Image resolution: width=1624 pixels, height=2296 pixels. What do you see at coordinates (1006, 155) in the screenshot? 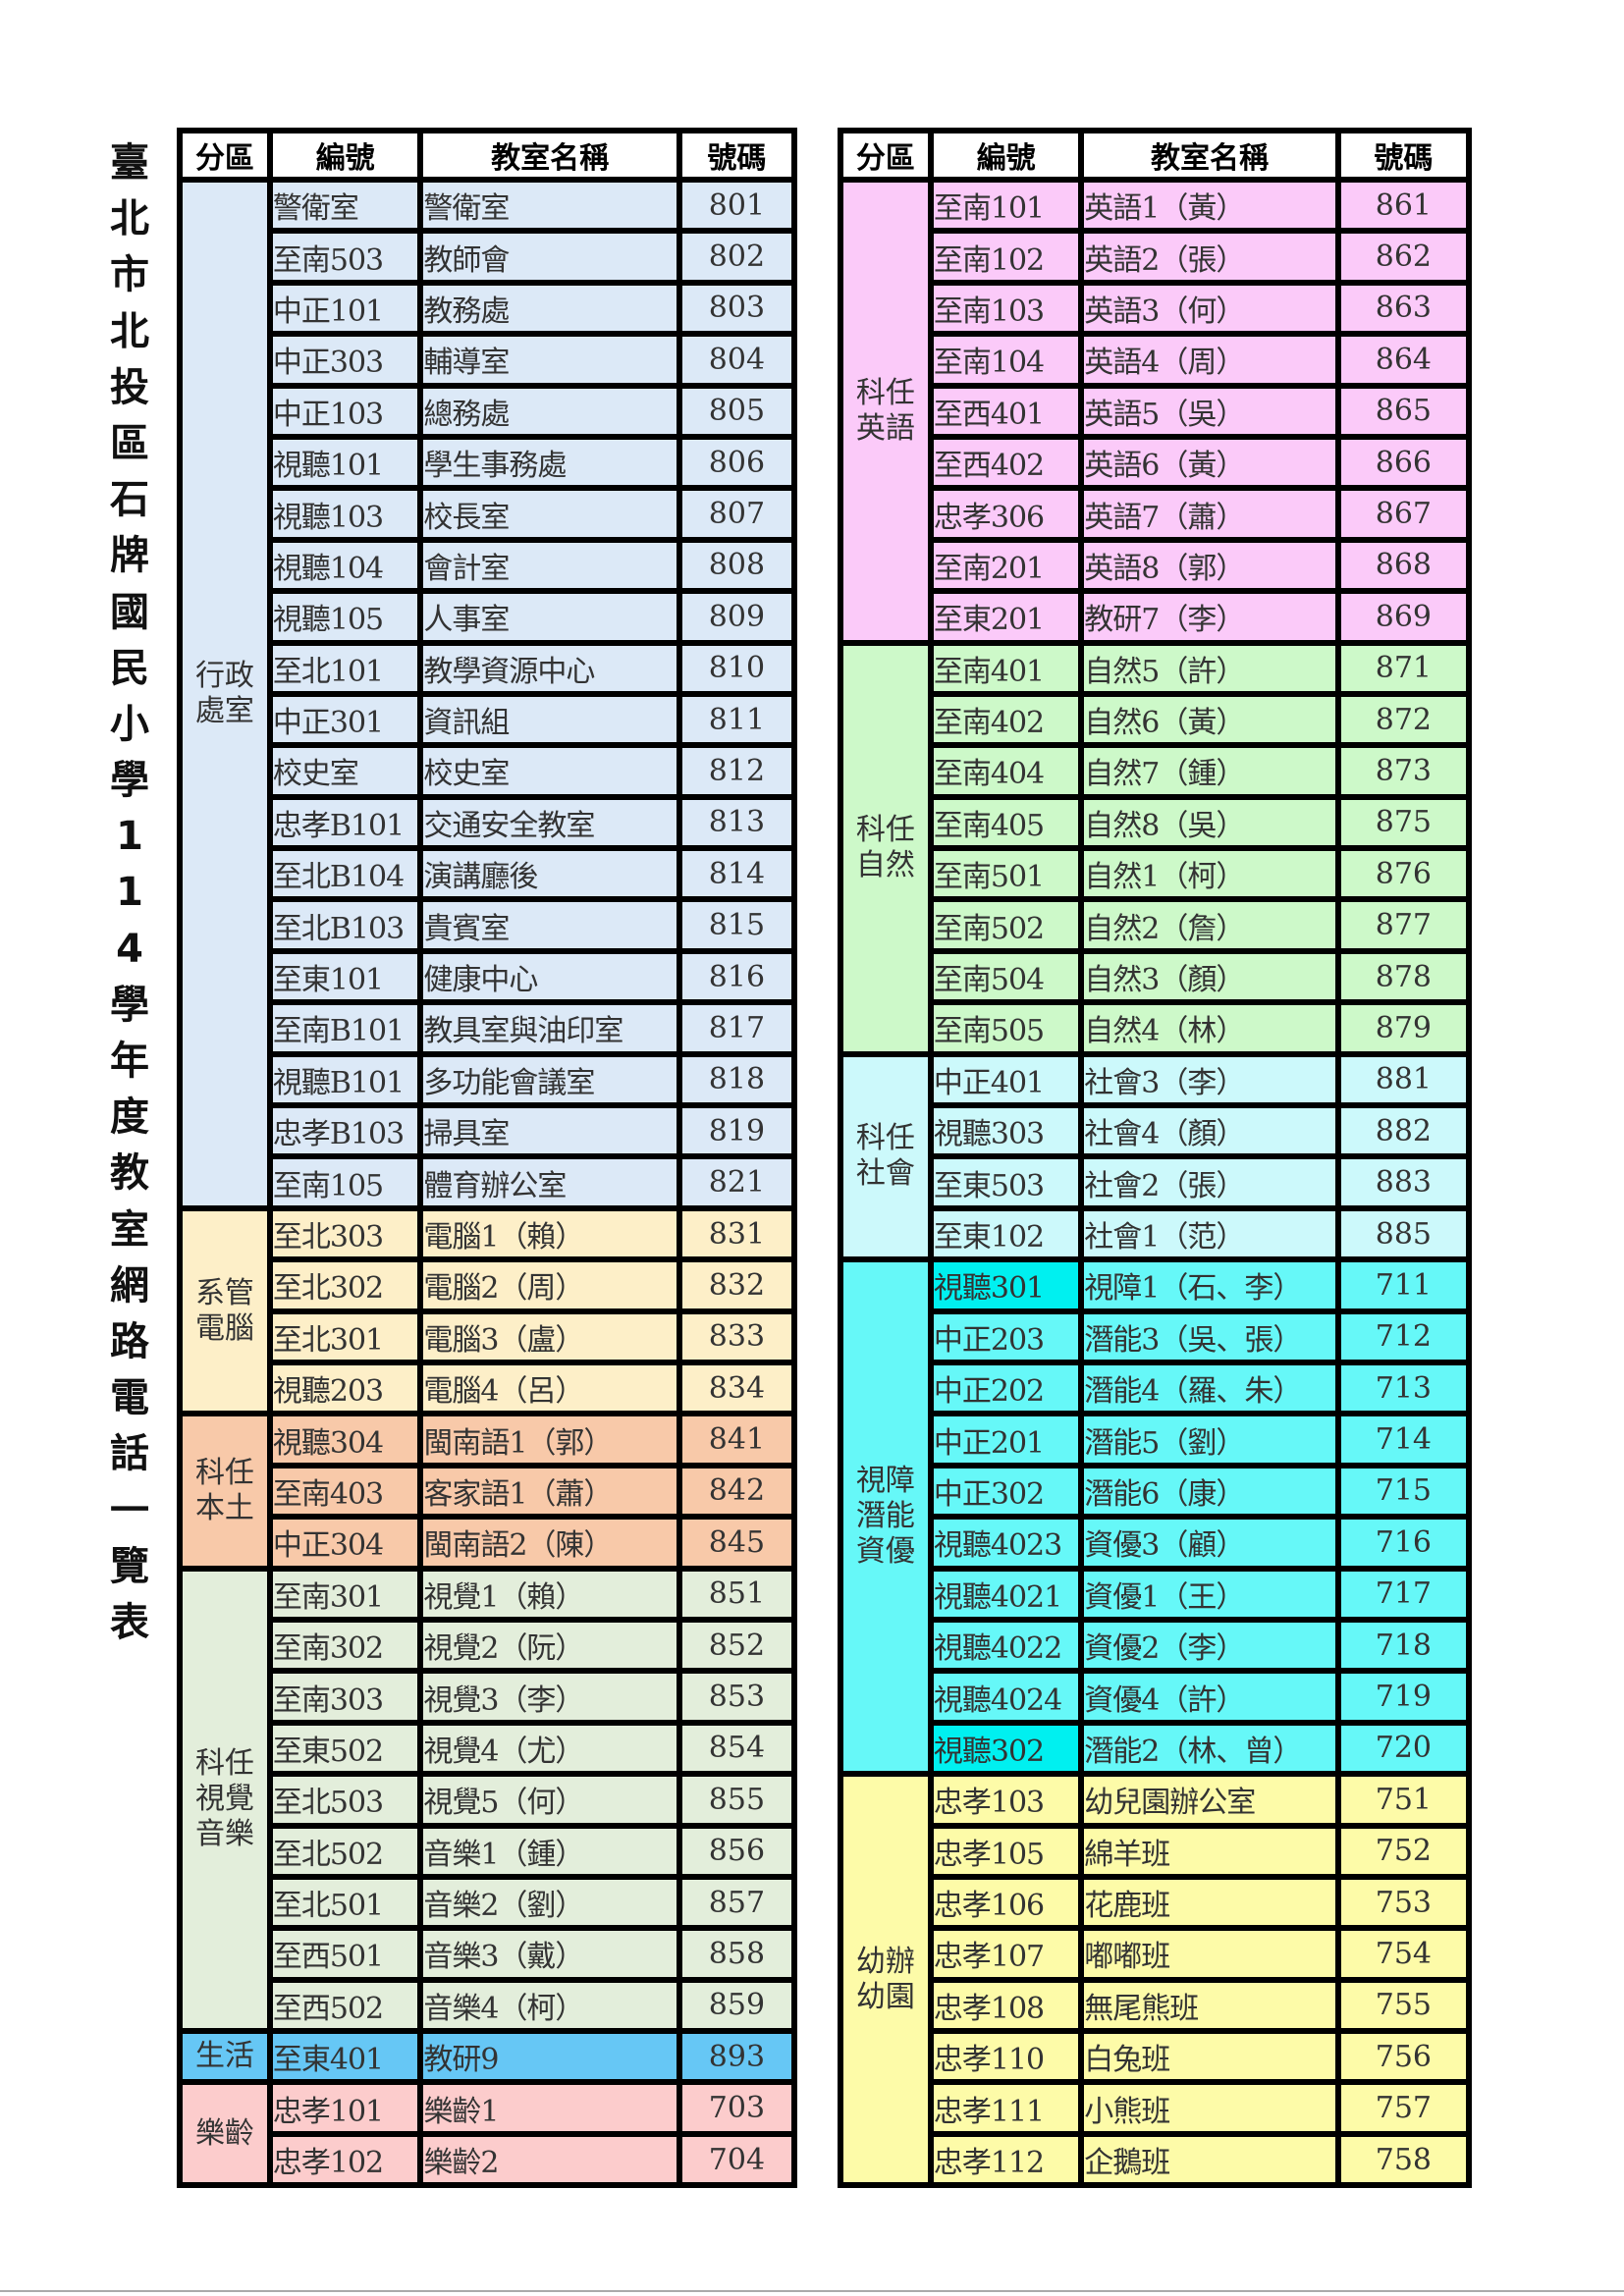
I see `header-code: 編號` at bounding box center [1006, 155].